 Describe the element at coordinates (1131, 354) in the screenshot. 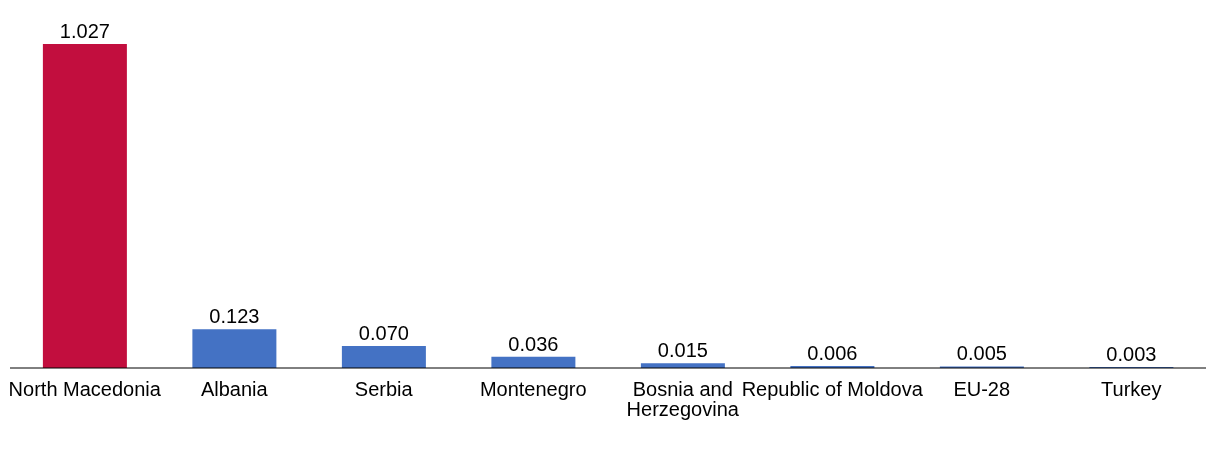

I see `data-label: 0.003` at that location.